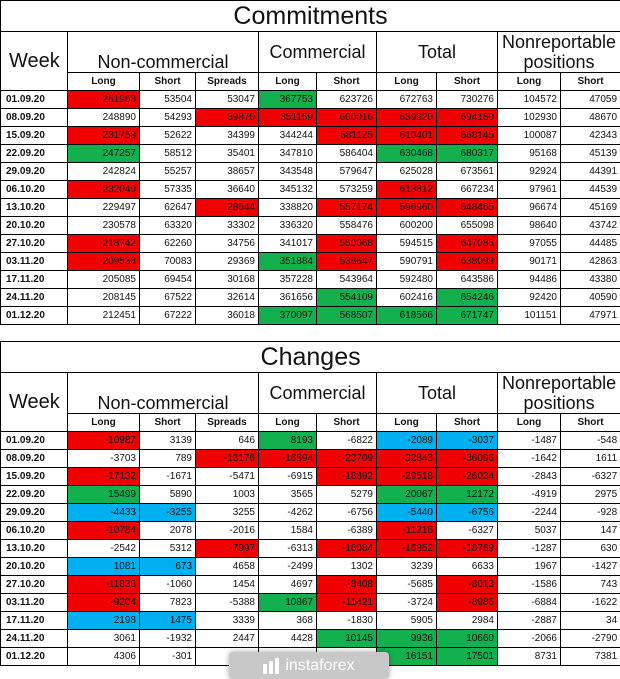 This screenshot has height=679, width=620. Describe the element at coordinates (103, 207) in the screenshot. I see `value-cell: 229497` at that location.